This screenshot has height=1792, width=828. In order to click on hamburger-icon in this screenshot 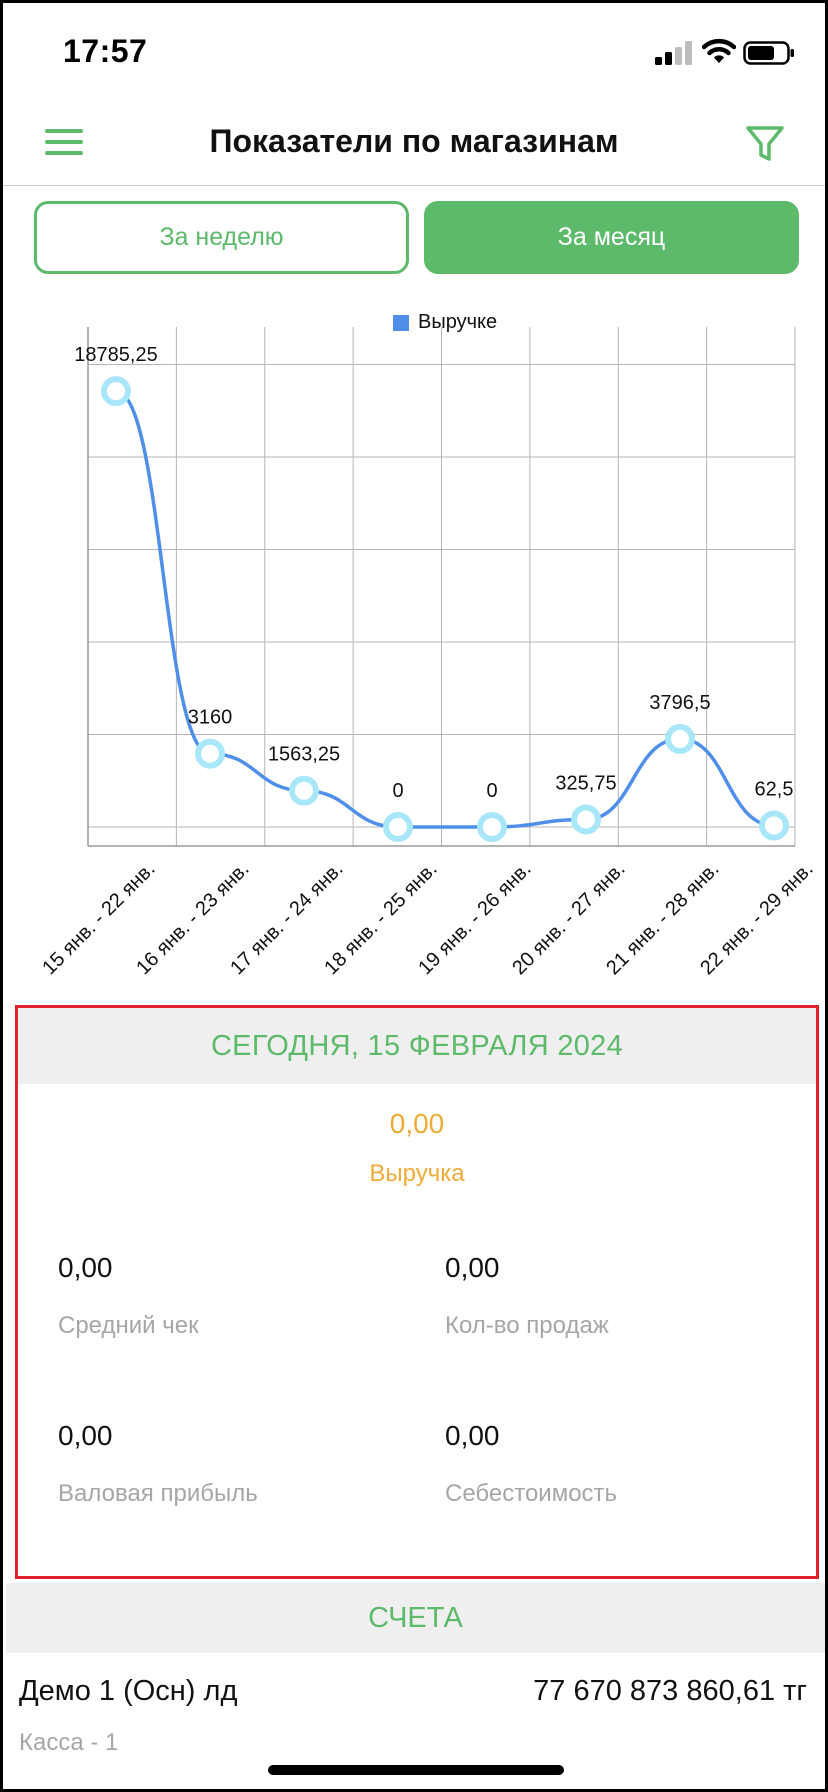, I will do `click(65, 143)`.